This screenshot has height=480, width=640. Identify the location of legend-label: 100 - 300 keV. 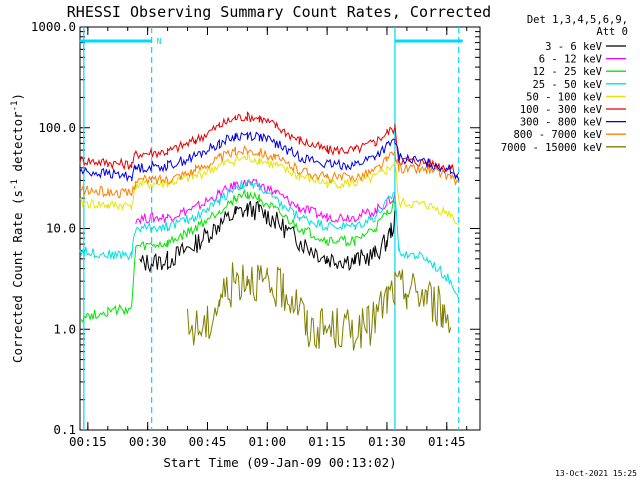
(561, 110).